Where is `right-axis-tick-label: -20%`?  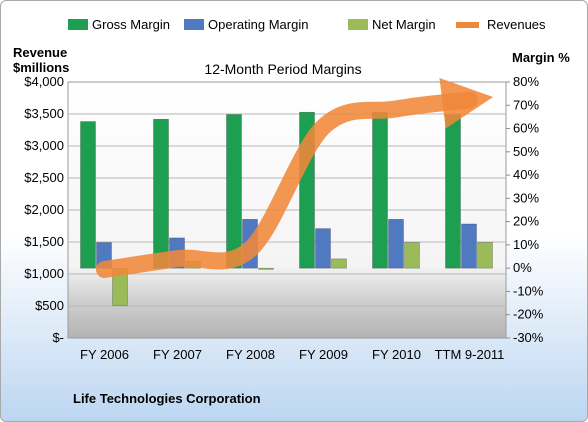 right-axis-tick-label: -20% is located at coordinates (528, 314).